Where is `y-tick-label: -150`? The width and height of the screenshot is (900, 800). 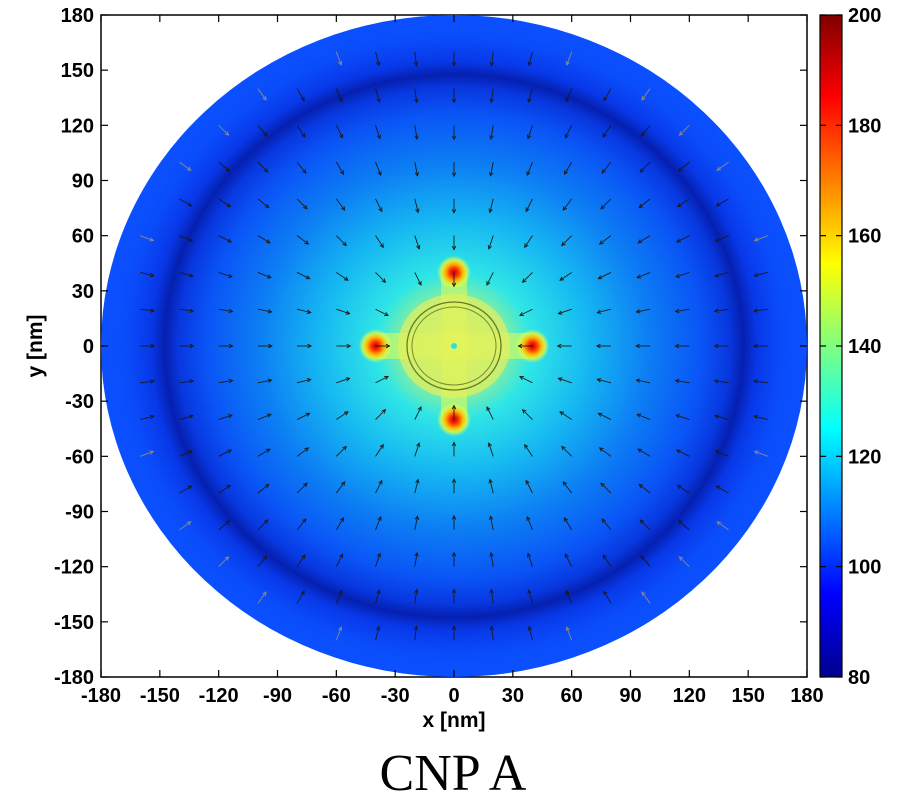 y-tick-label: -150 is located at coordinates (74, 623).